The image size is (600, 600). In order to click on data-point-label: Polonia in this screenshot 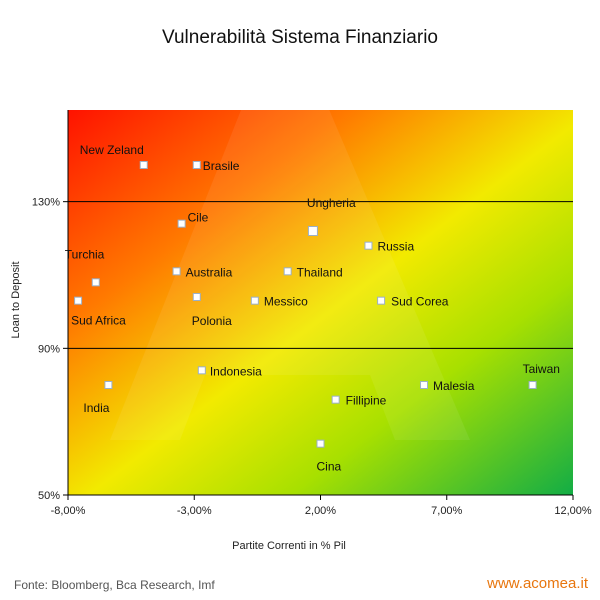, I will do `click(212, 321)`.